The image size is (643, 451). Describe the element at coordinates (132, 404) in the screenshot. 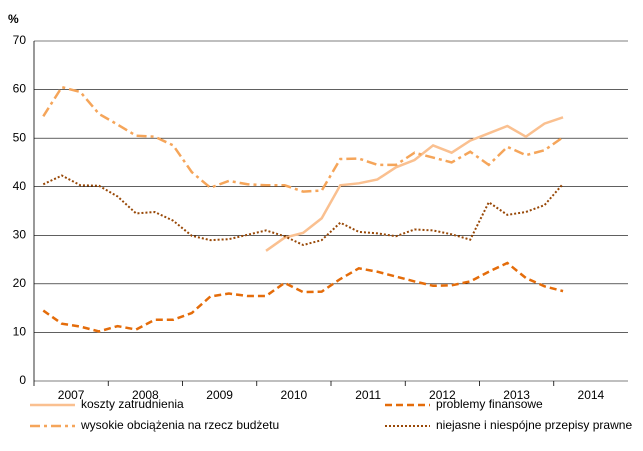

I see `legend-label: koszty zatrudnienia` at that location.